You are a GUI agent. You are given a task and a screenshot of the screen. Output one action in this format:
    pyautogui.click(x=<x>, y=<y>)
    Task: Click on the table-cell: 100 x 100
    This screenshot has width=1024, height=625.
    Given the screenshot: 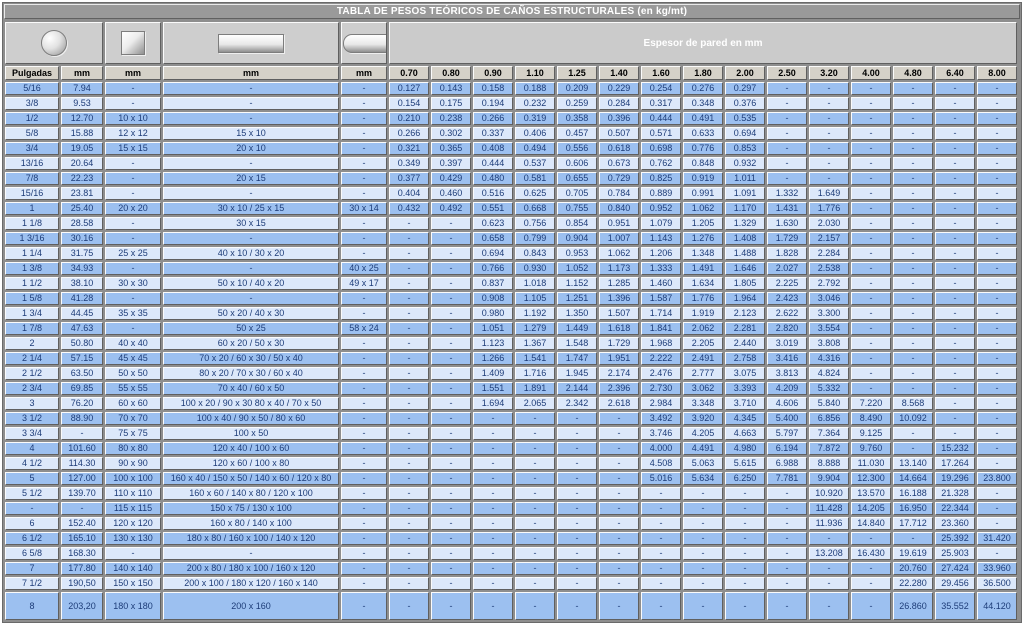 What is the action you would take?
    pyautogui.click(x=133, y=478)
    